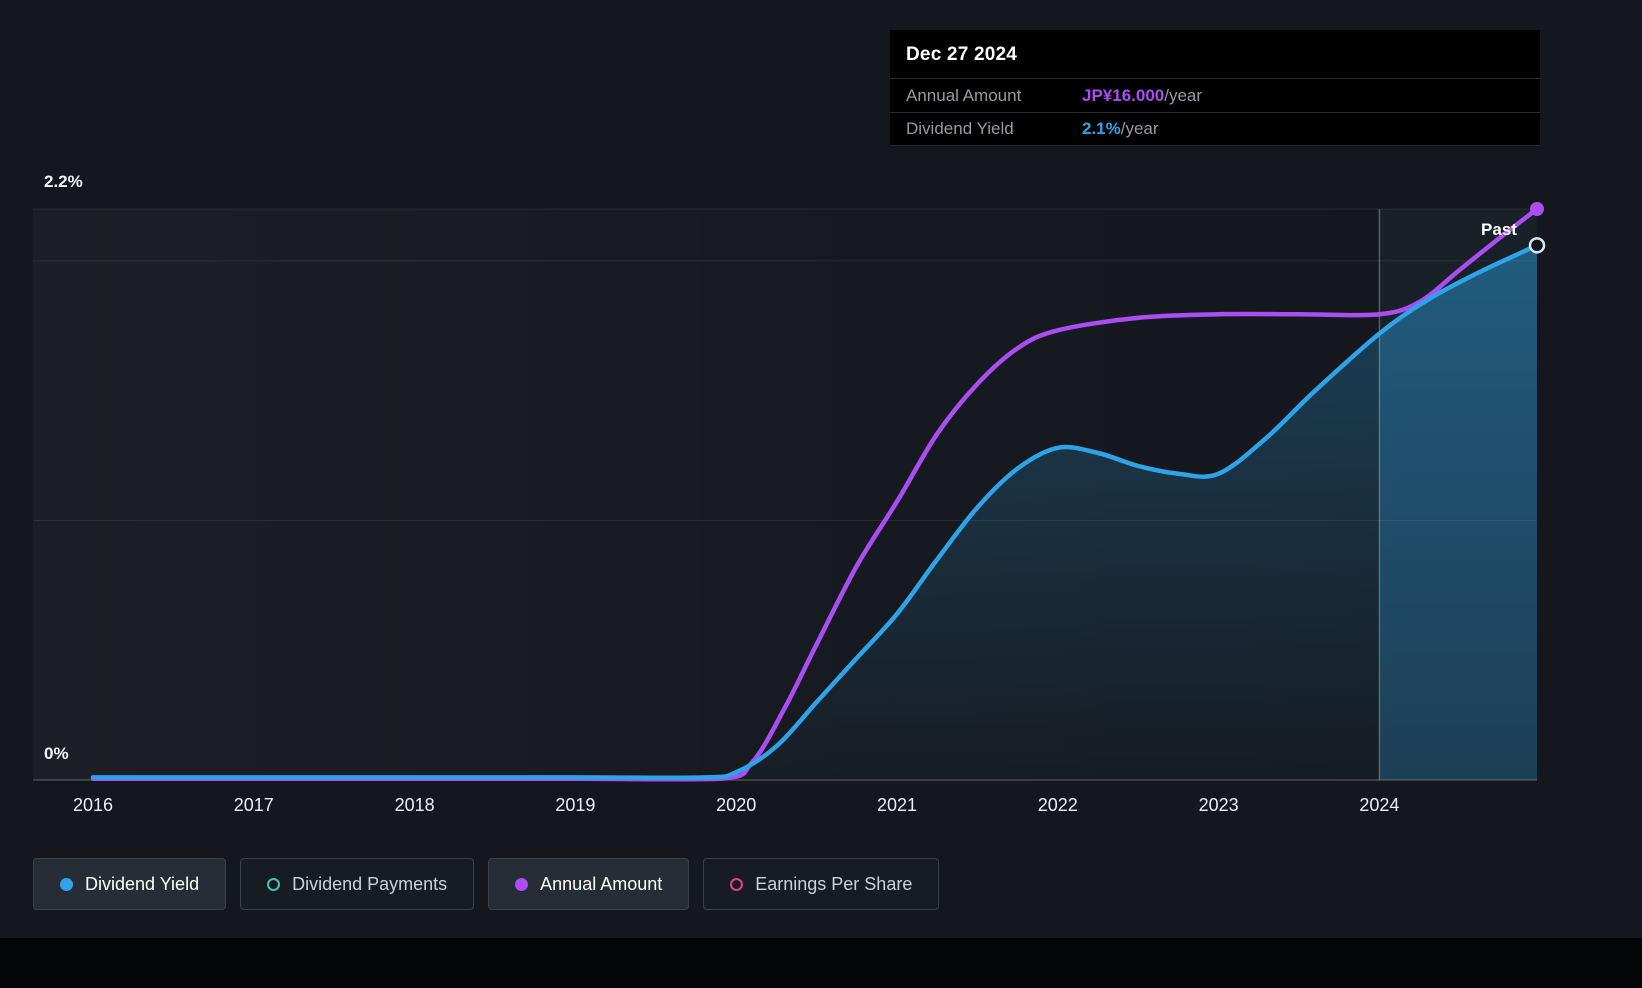 Image resolution: width=1642 pixels, height=988 pixels. What do you see at coordinates (1101, 128) in the screenshot?
I see `tooltip-value-number: 2.1%` at bounding box center [1101, 128].